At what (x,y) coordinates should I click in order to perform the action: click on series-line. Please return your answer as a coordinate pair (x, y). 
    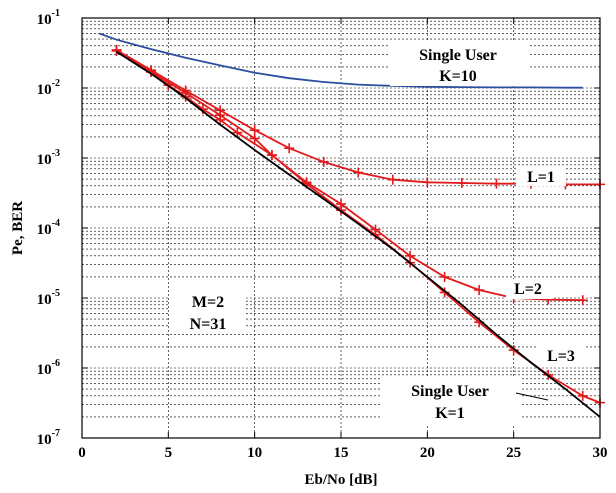
    Looking at the image, I should click on (340, 60).